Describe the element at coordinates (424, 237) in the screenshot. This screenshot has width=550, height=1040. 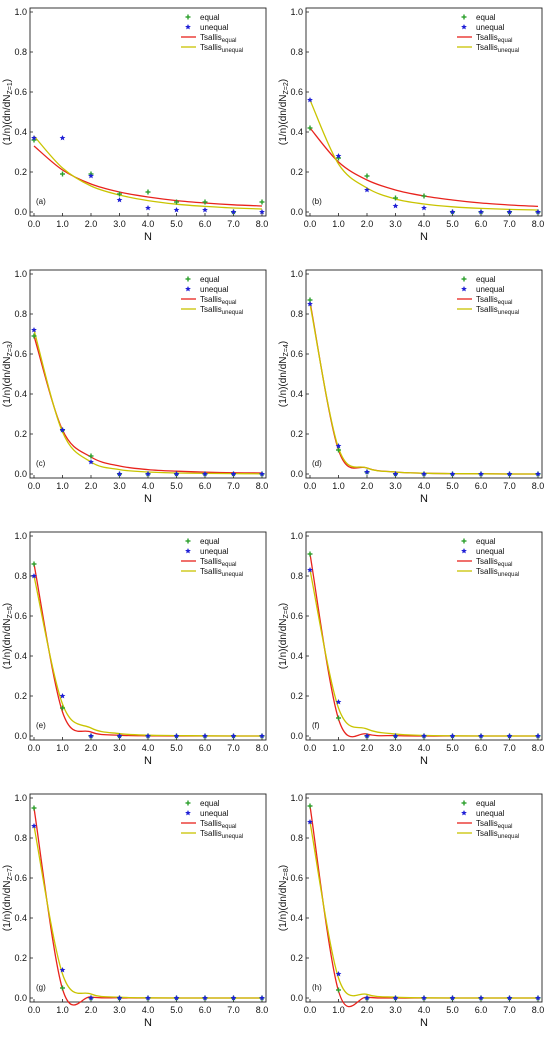
I see `x-axis-label: N` at that location.